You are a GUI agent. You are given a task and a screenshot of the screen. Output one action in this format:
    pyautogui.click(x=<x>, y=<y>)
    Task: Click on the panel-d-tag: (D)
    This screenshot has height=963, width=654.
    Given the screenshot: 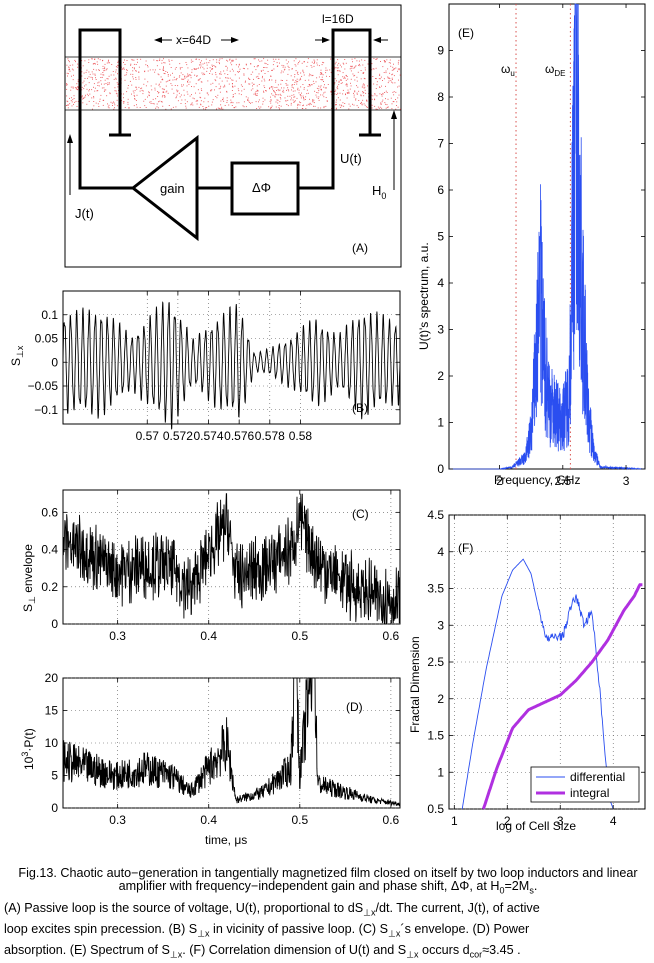 What is the action you would take?
    pyautogui.click(x=354, y=707)
    